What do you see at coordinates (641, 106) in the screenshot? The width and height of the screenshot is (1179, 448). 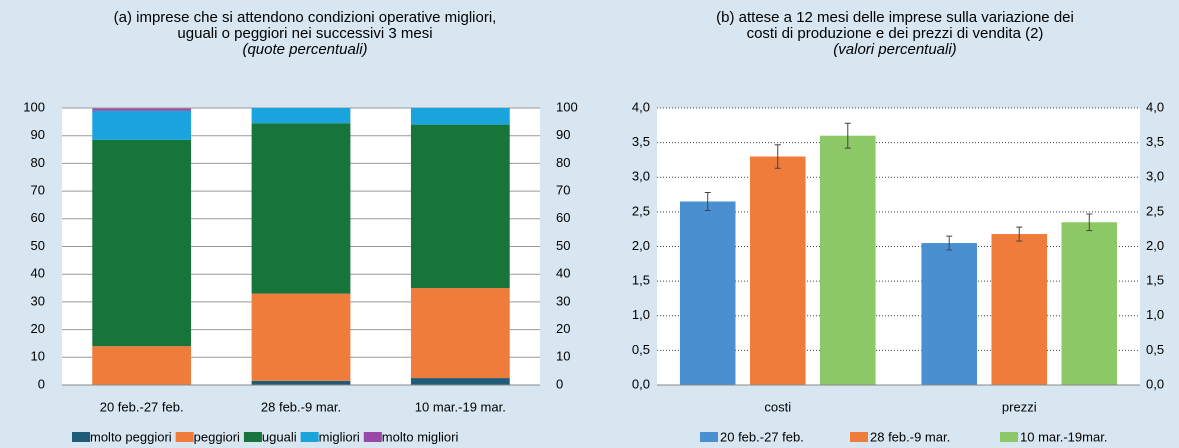 I see `y-tick-label: 4,0` at bounding box center [641, 106].